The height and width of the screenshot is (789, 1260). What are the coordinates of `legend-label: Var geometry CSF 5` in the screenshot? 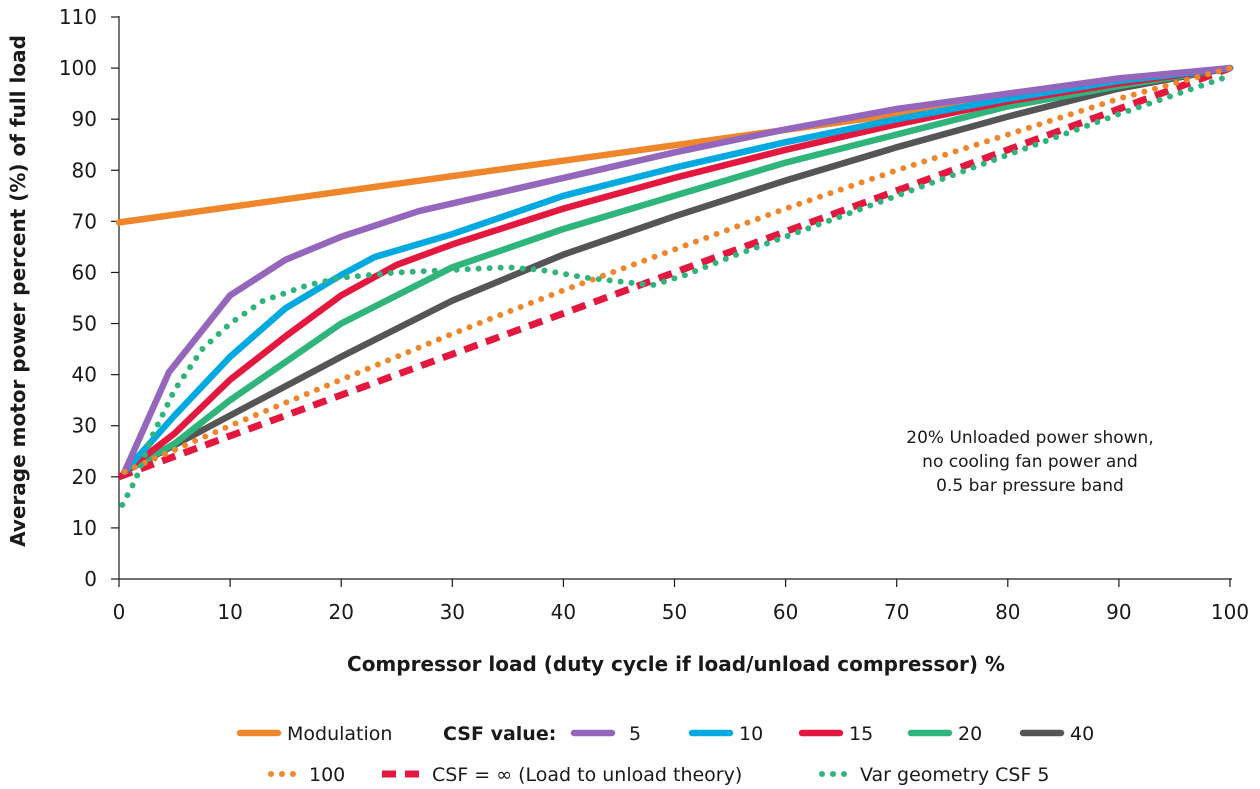 It's located at (955, 775).